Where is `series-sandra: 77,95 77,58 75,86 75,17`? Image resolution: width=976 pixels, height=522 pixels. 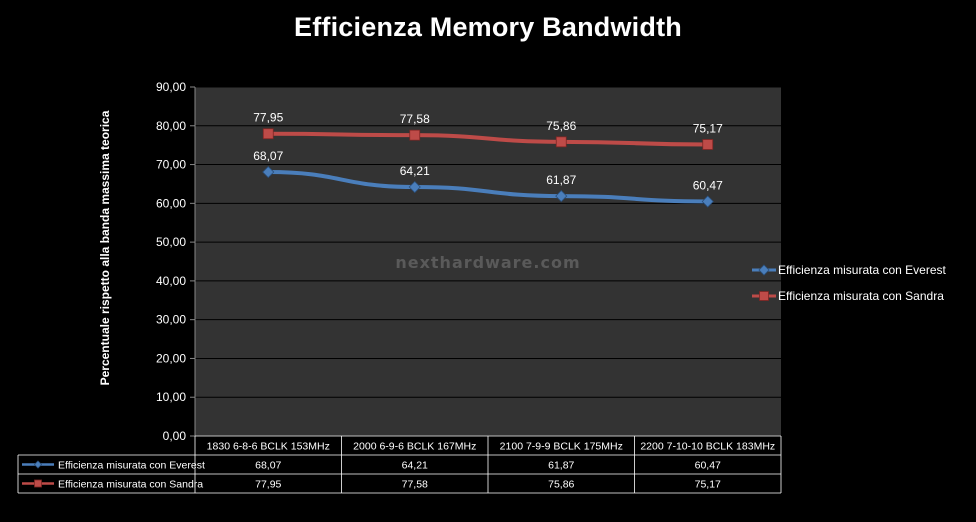
series-sandra: 77,95 77,58 75,86 75,17 is located at coordinates (488, 130).